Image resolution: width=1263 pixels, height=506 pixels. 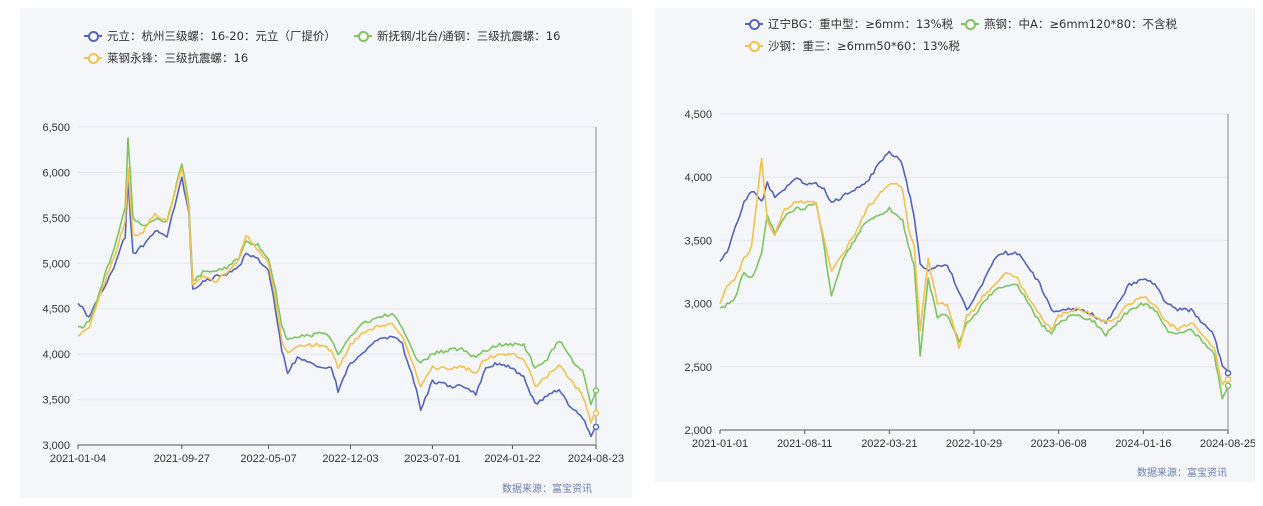 What do you see at coordinates (889, 444) in the screenshot?
I see `x-tick-label: 2022-03-21` at bounding box center [889, 444].